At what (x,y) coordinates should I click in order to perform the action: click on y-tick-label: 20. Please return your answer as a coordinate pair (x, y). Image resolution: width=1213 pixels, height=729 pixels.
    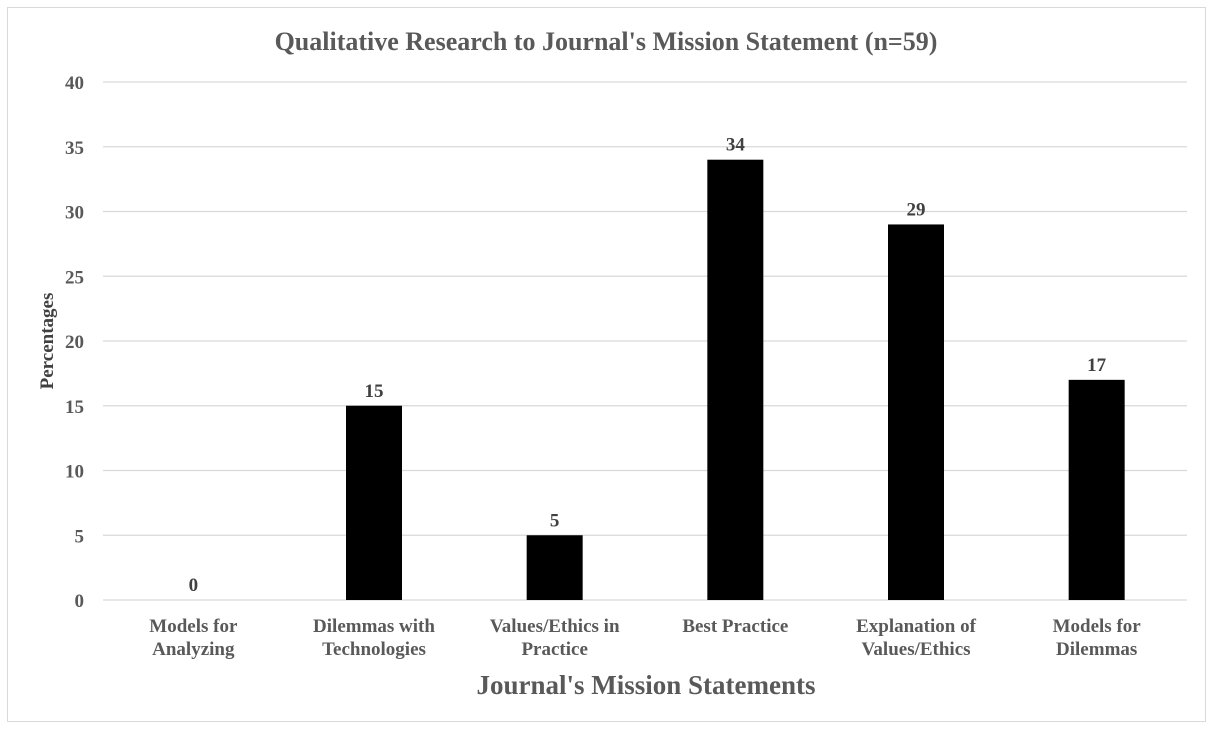
    Looking at the image, I should click on (74, 342).